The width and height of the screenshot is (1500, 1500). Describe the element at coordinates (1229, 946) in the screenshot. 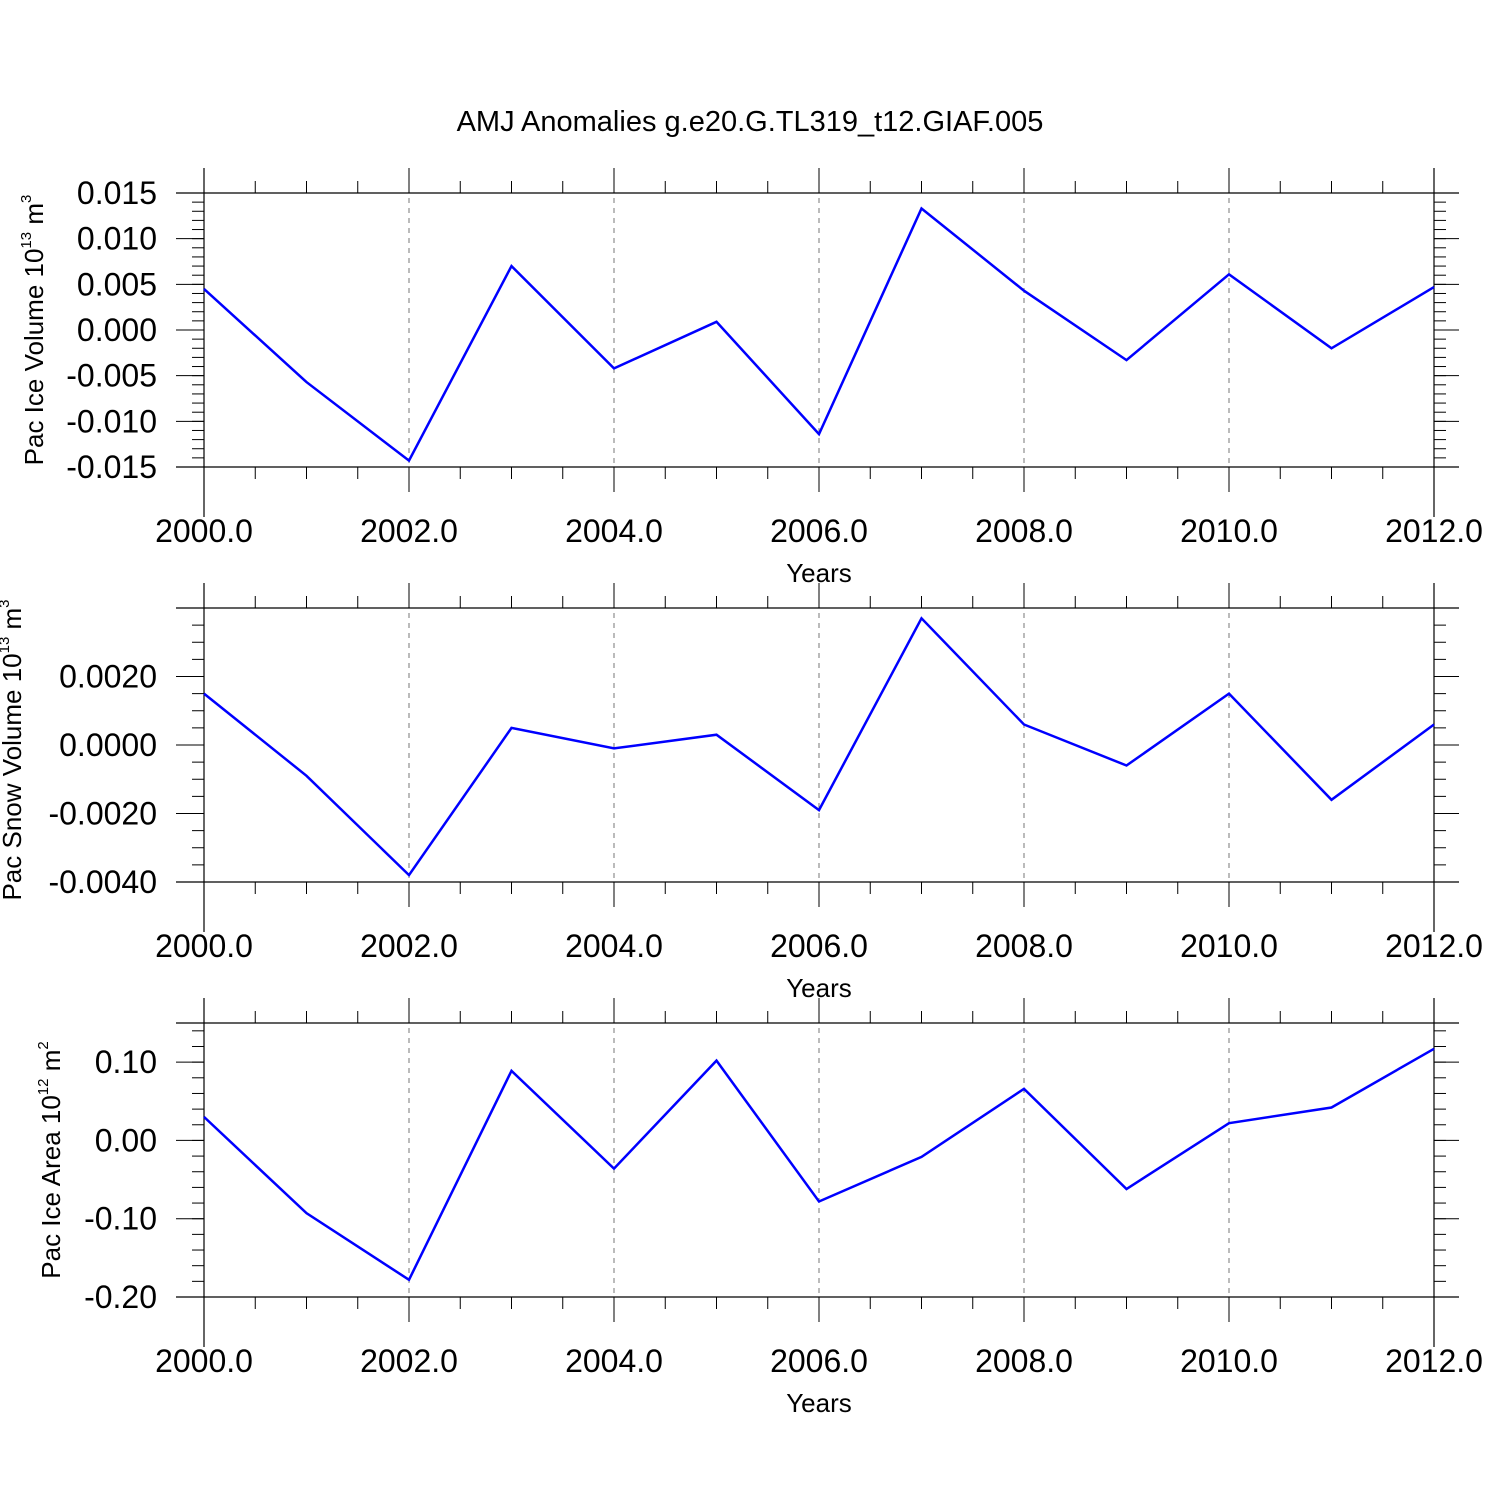

I see `panel-2-x-tick-label: 2010.0` at that location.